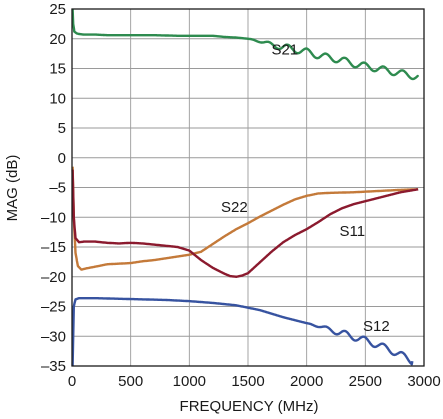 The image size is (443, 419). I want to click on x-tick-label: 1500, so click(247, 381).